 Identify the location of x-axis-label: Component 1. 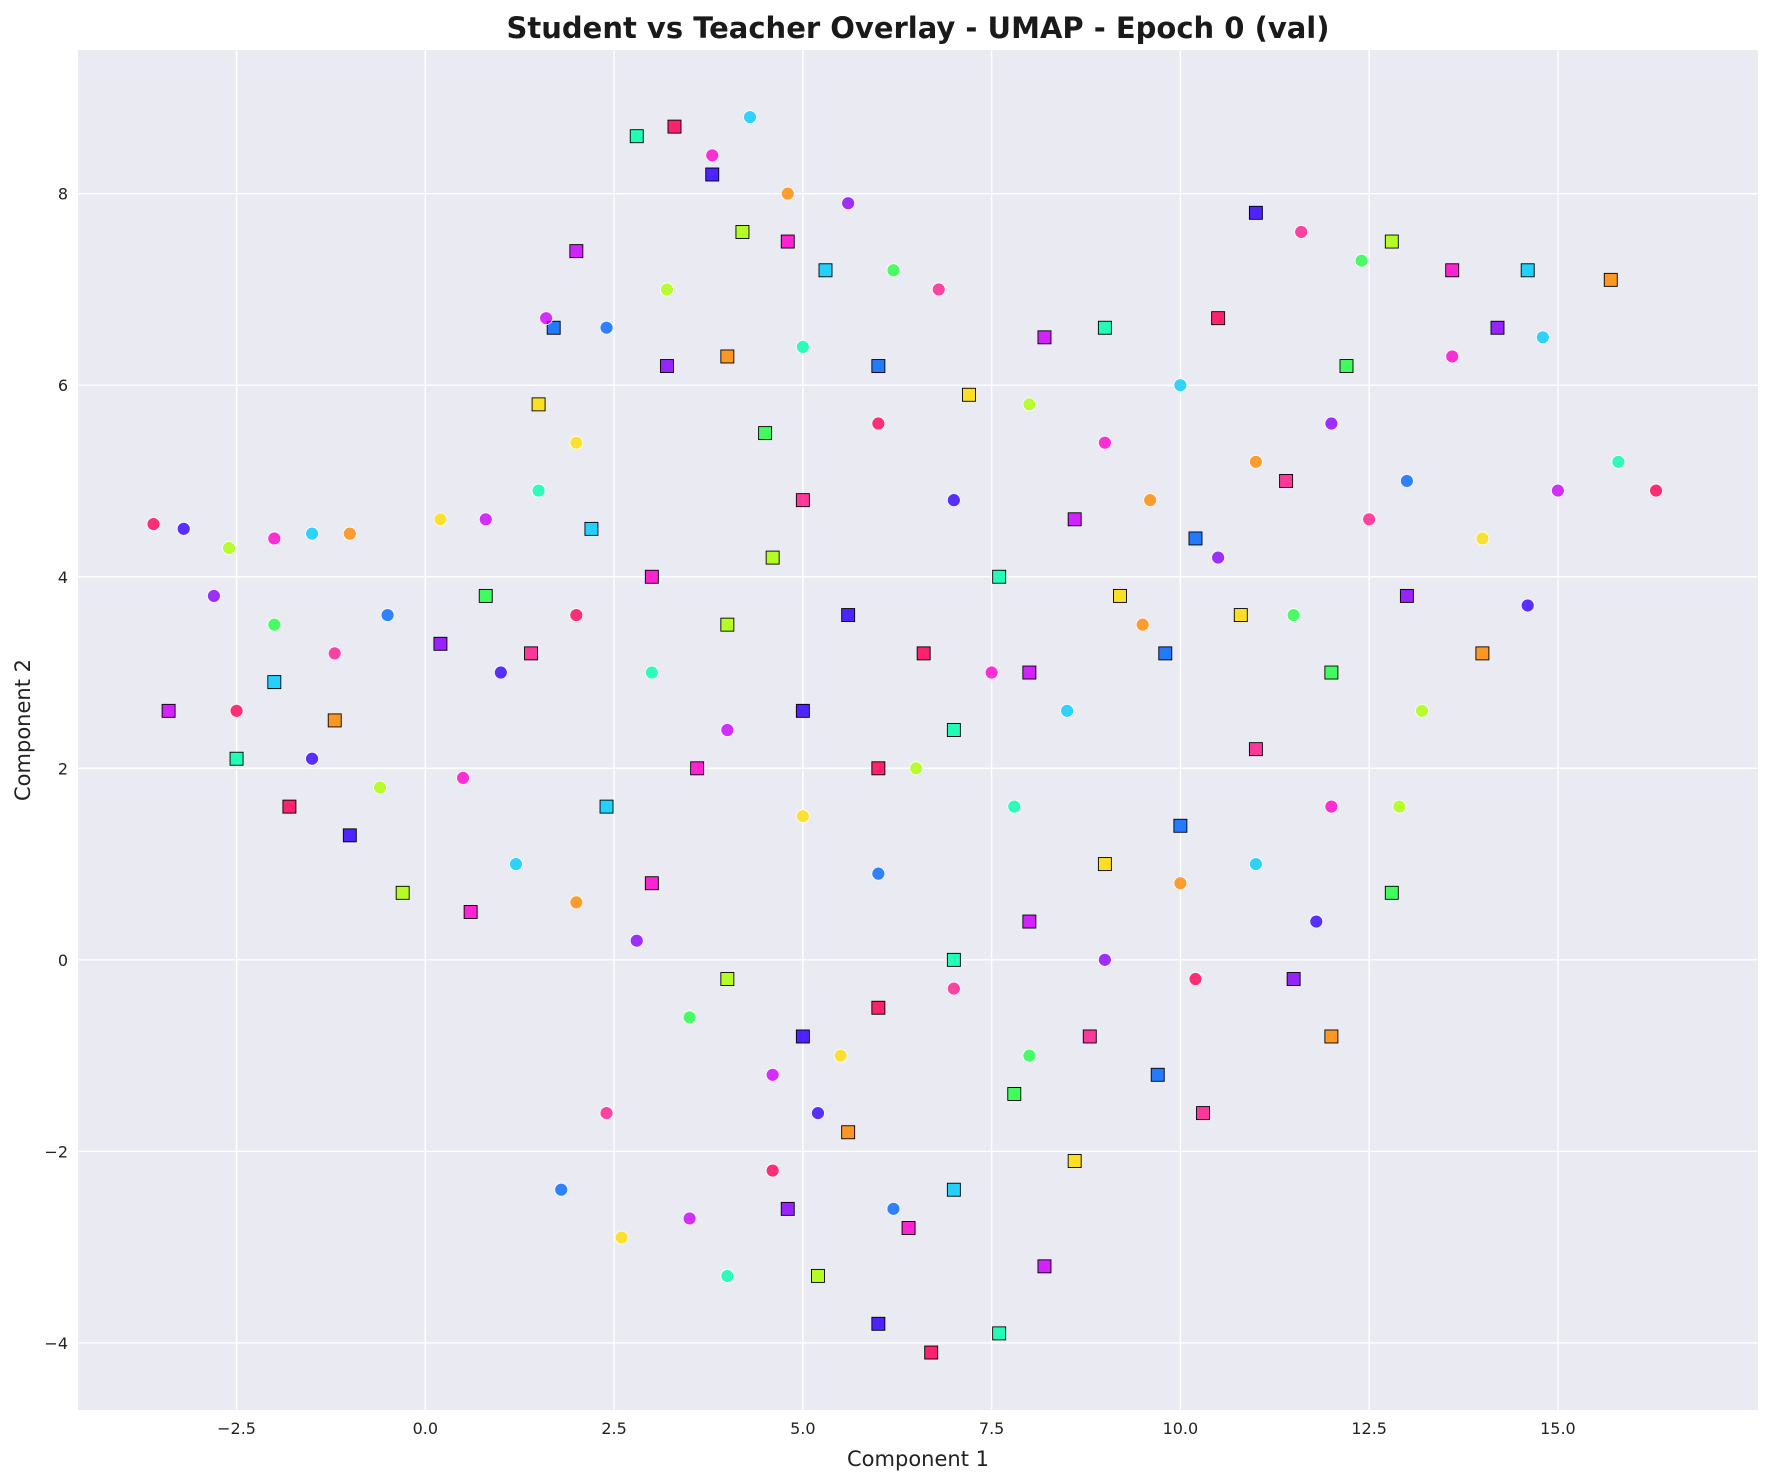
(918, 1459).